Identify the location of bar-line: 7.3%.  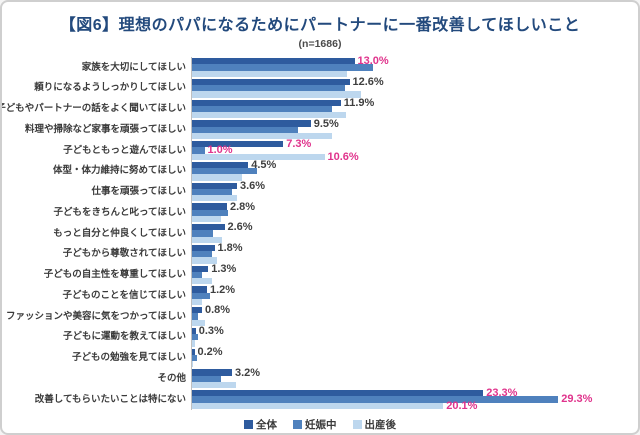
(413, 144).